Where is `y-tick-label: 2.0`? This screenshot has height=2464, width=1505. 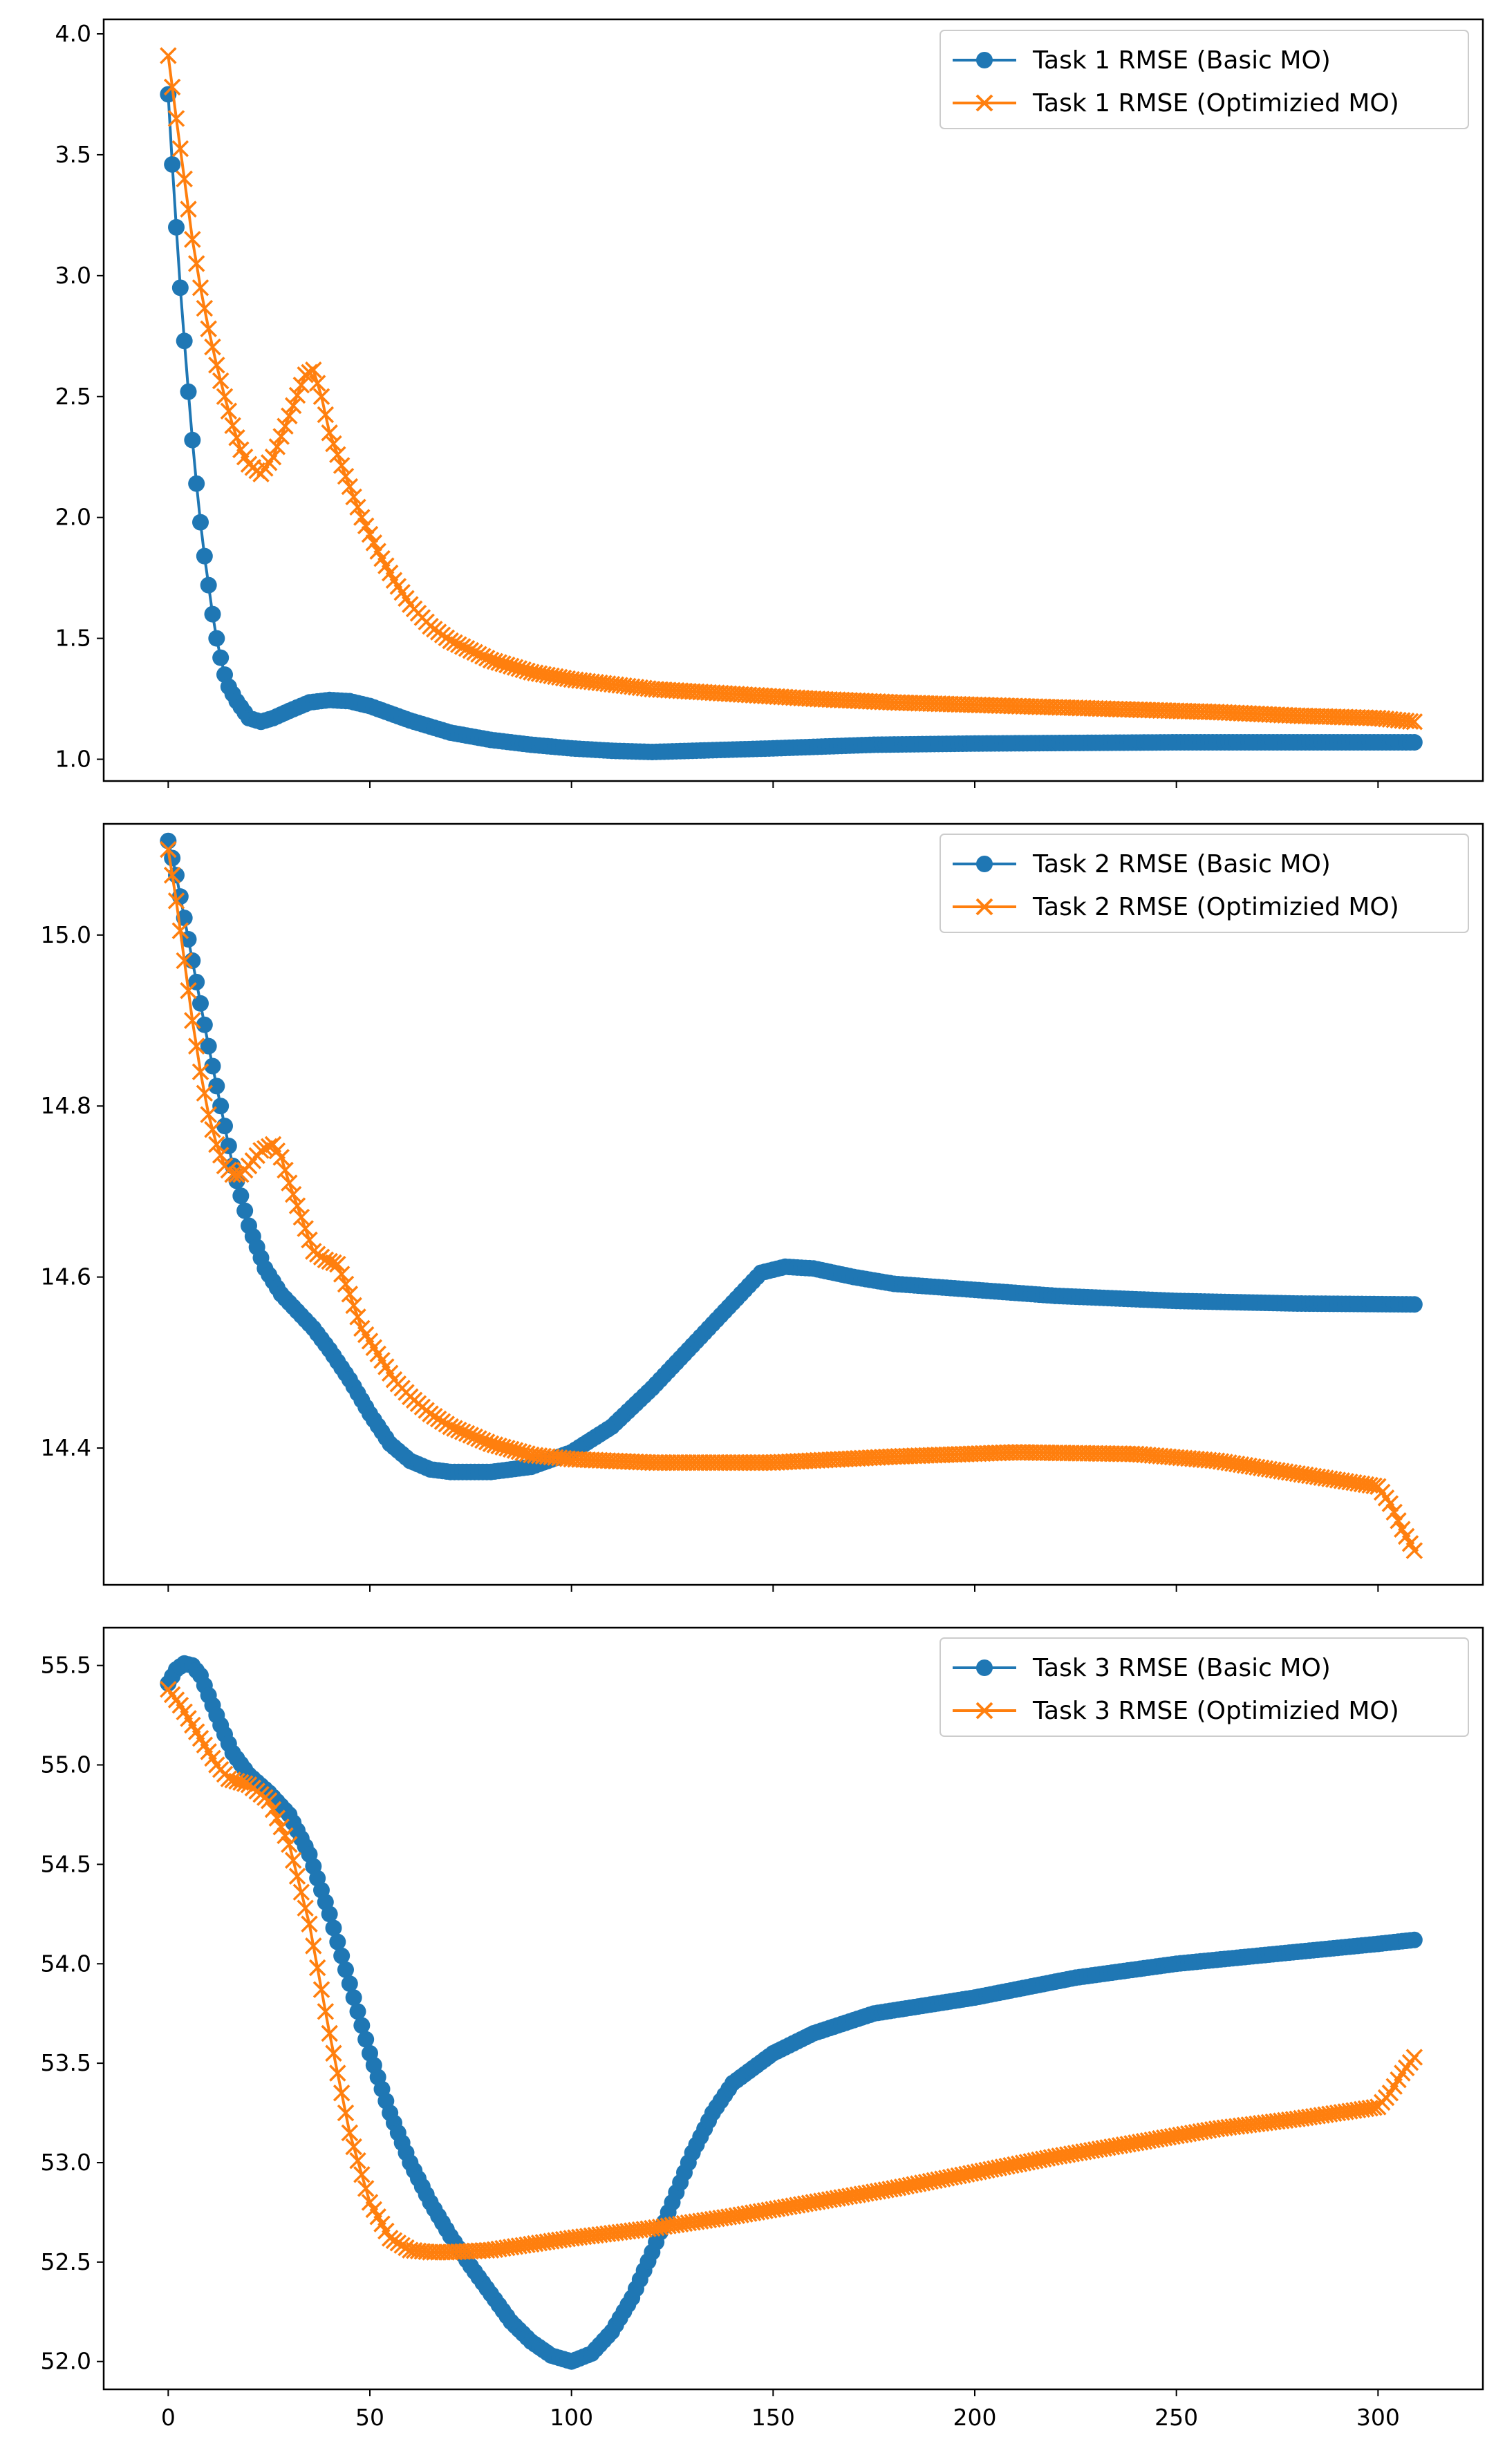 y-tick-label: 2.0 is located at coordinates (73, 517).